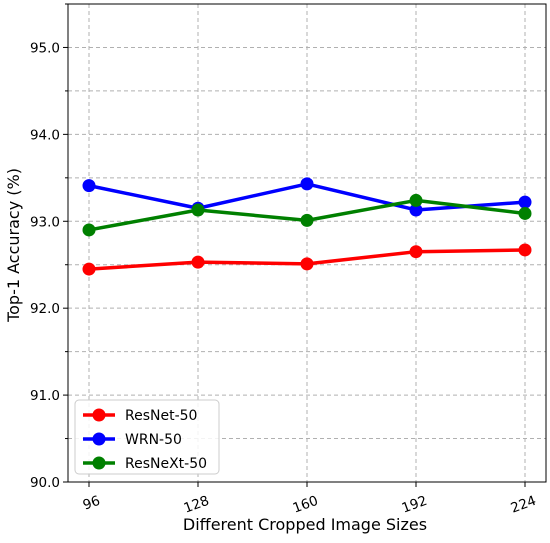 The width and height of the screenshot is (550, 543). What do you see at coordinates (45, 135) in the screenshot?
I see `y-tick-label: 94.0` at bounding box center [45, 135].